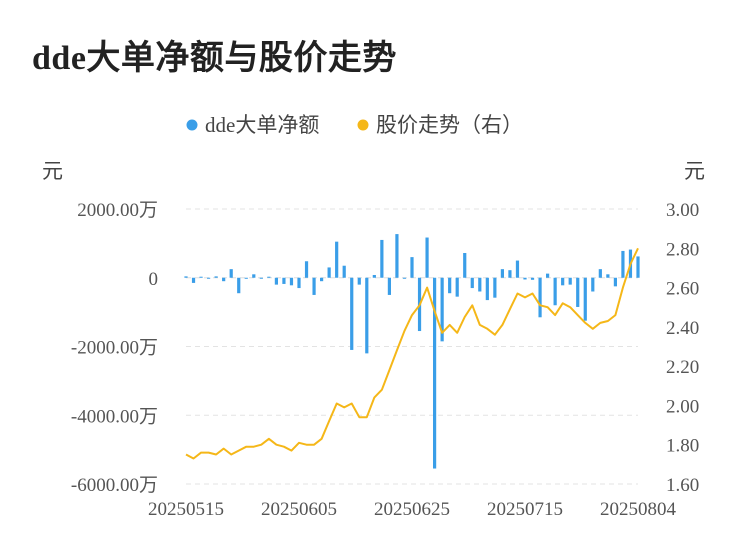  What do you see at coordinates (682, 289) in the screenshot?
I see `right-tick-label: 2.60` at bounding box center [682, 289].